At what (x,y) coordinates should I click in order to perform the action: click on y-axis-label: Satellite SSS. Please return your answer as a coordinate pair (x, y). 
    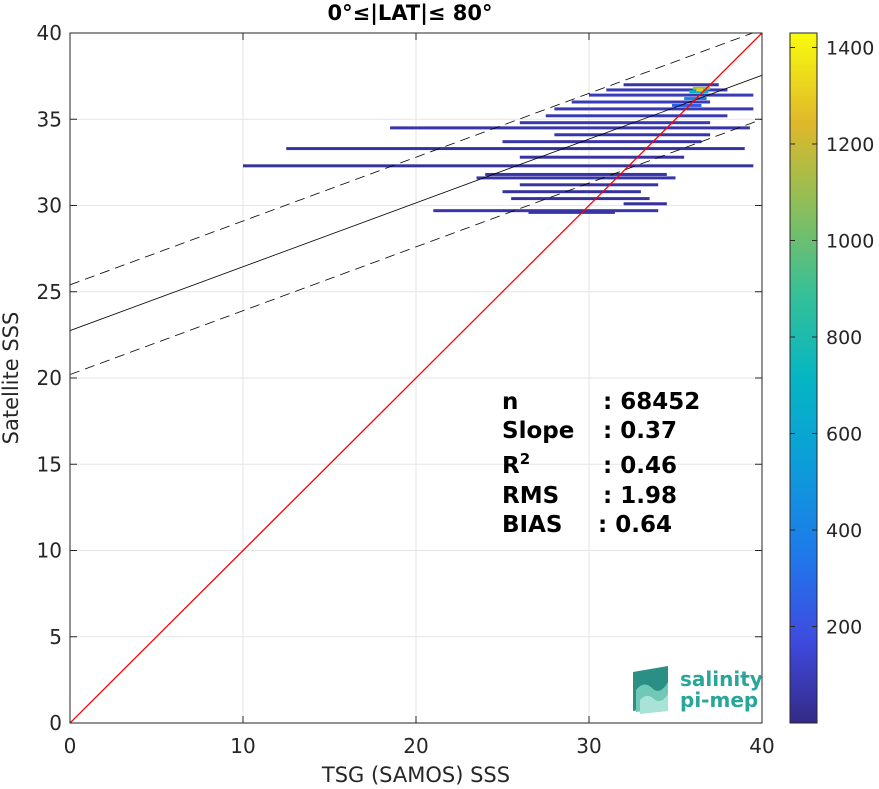
    Looking at the image, I should click on (11, 378).